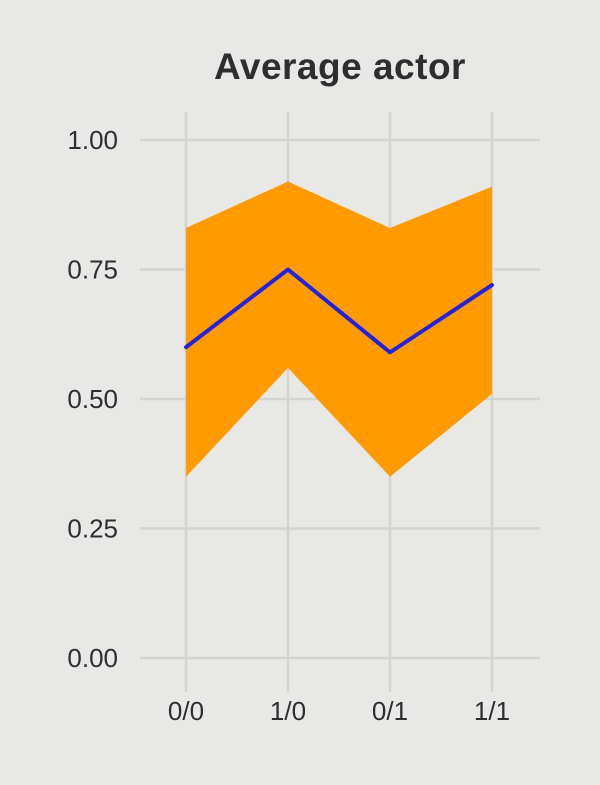  Describe the element at coordinates (390, 711) in the screenshot. I see `x-tick-label: 0/1` at that location.